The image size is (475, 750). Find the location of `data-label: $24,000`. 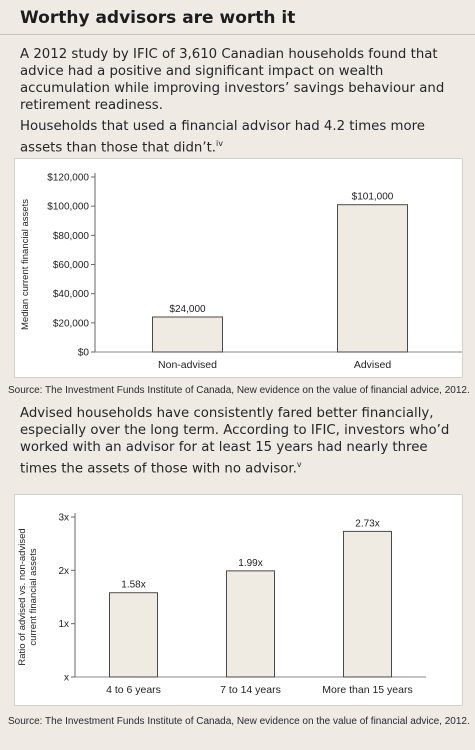

data-label: $24,000 is located at coordinates (187, 309).